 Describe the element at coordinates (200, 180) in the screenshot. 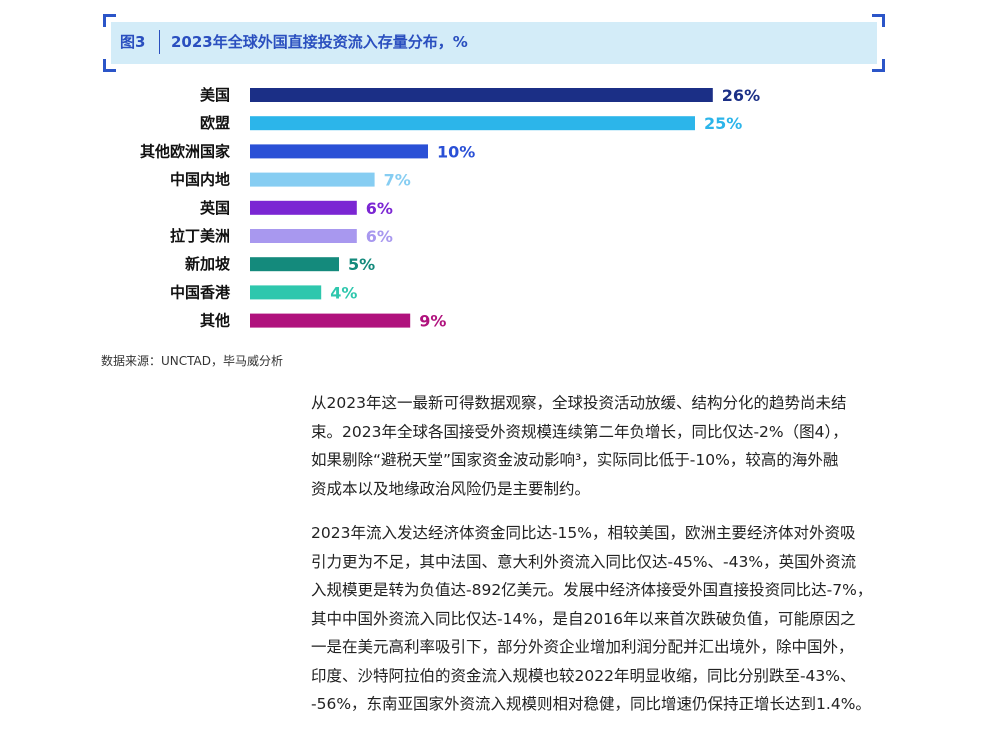

I see `category-label: 中国内地` at that location.